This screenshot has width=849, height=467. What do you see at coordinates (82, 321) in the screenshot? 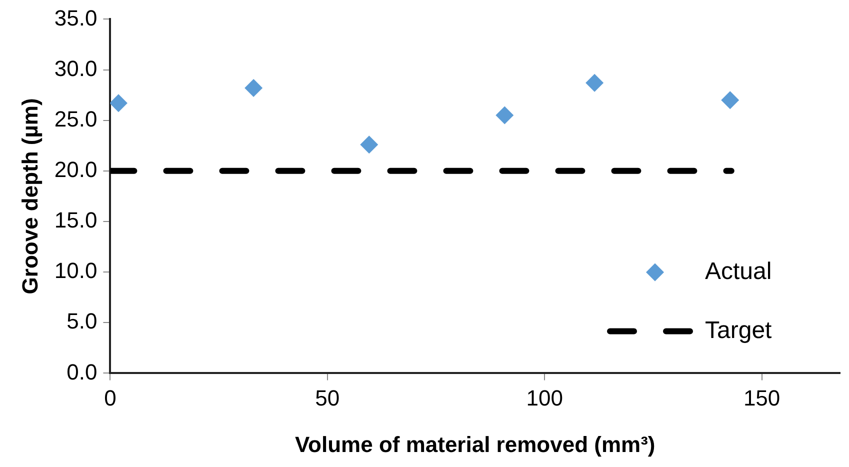
I see `y-tick-label: 5.0` at bounding box center [82, 321].